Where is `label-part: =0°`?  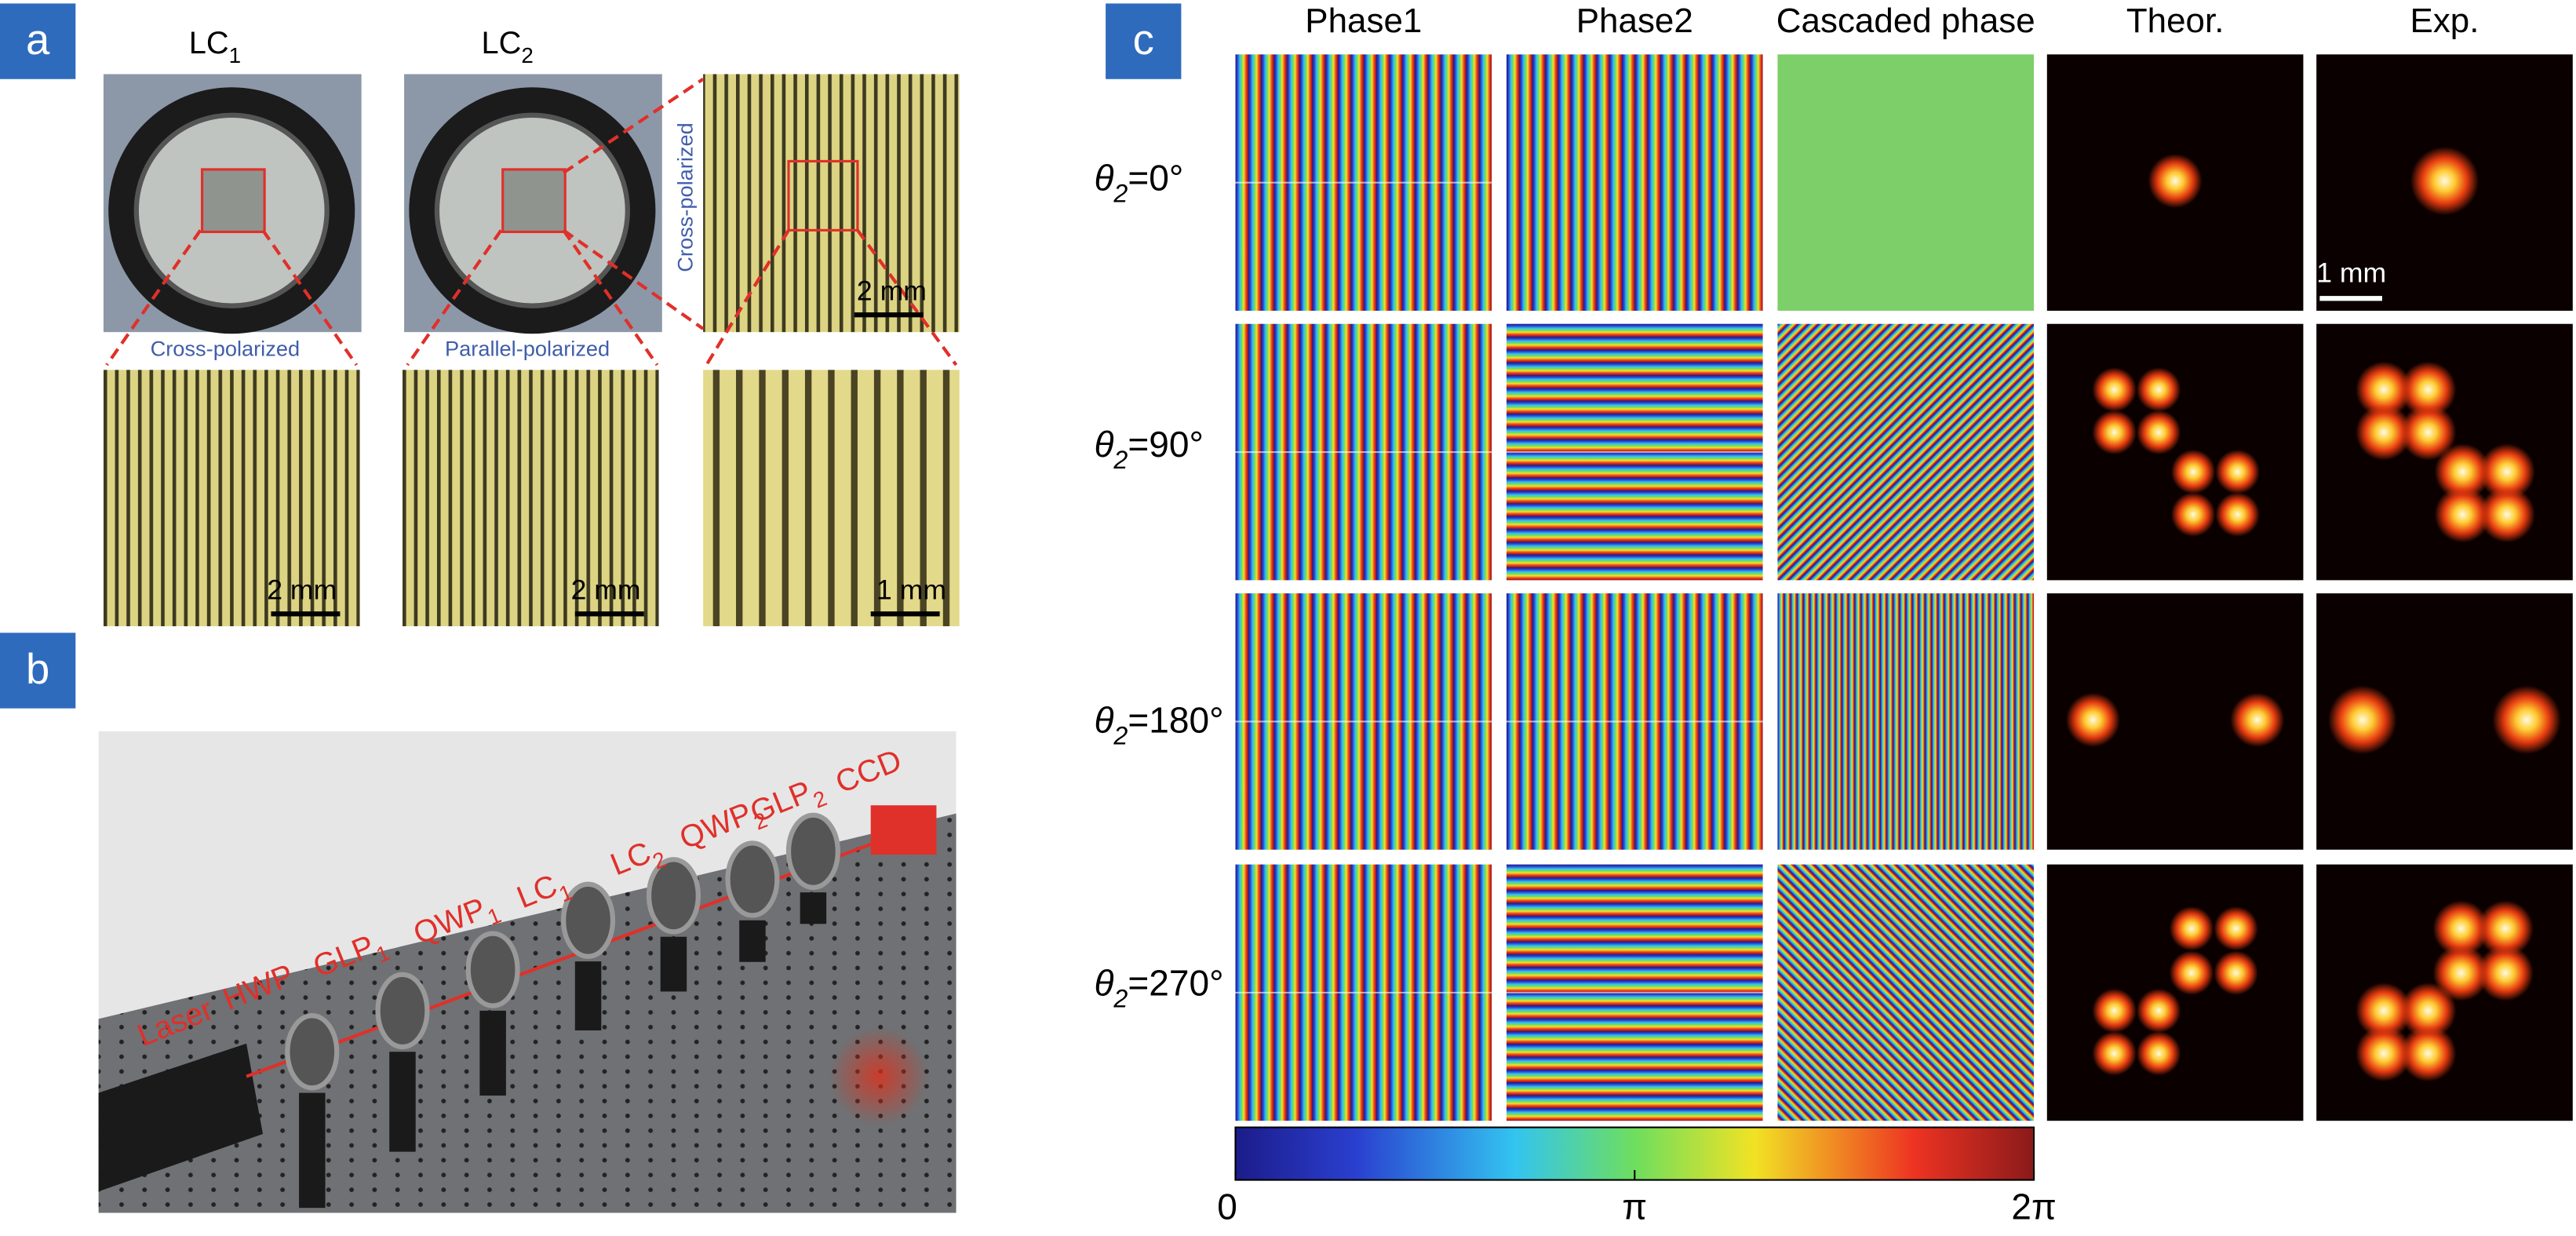
label-part: =0° is located at coordinates (1155, 178).